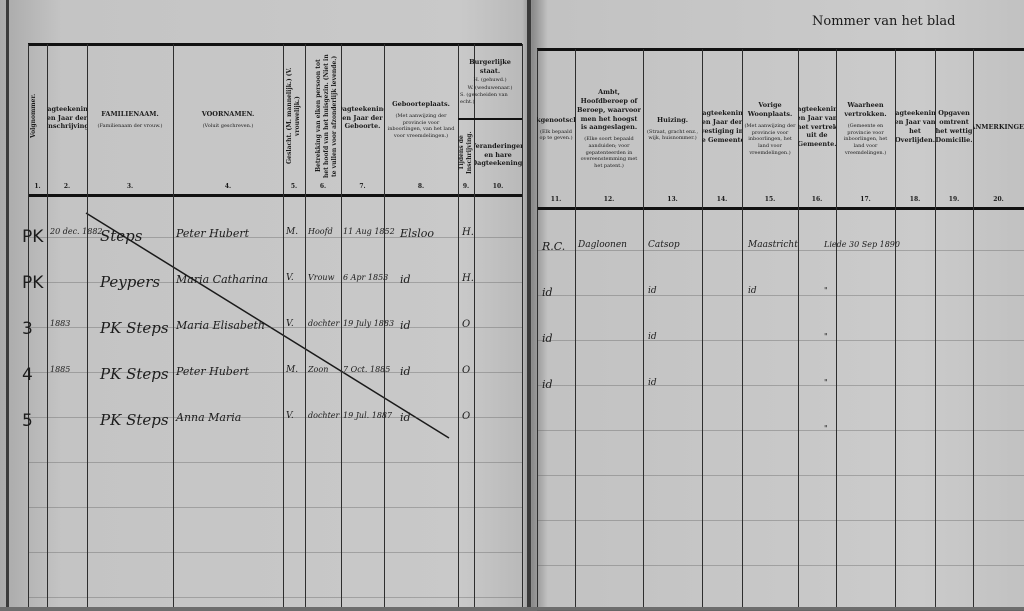  What do you see at coordinates (27, 329) in the screenshot?
I see `row-3-c1: 3` at bounding box center [27, 329].